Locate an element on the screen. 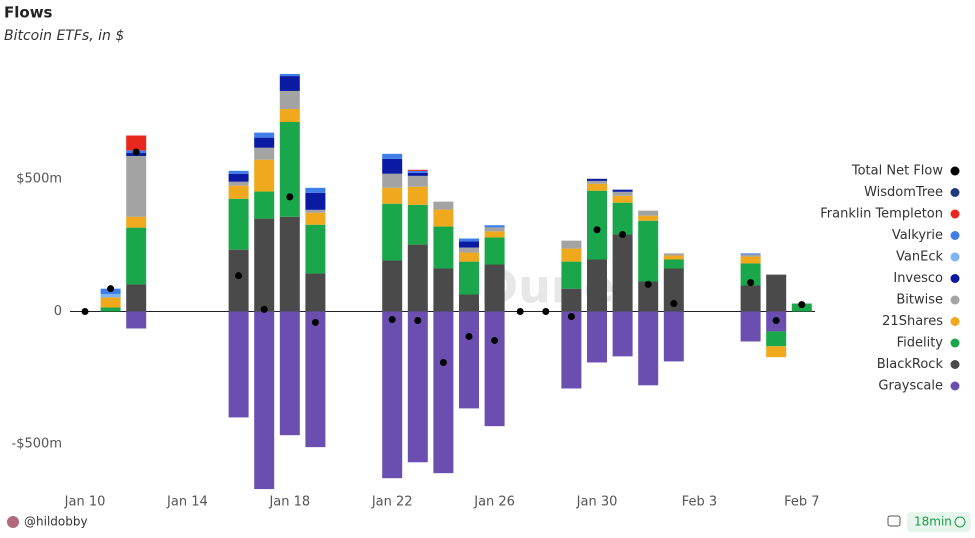 This screenshot has height=538, width=975. legend-label: WisdomTree is located at coordinates (903, 192).